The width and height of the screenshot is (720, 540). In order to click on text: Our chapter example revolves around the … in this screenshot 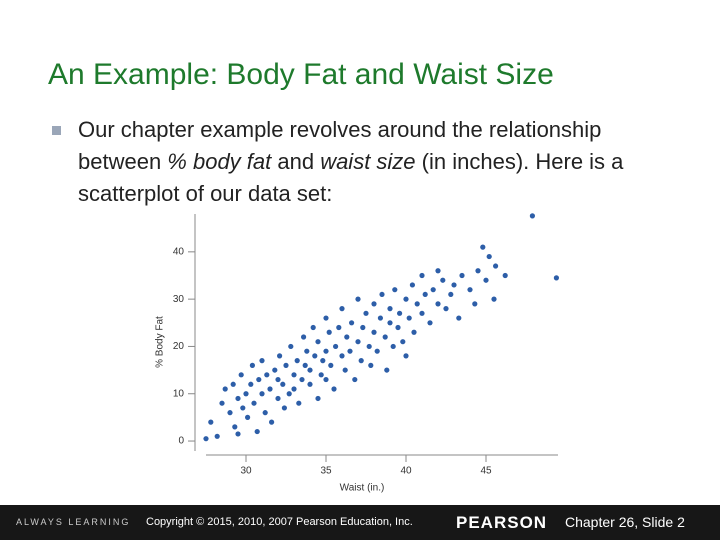, I will do `click(340, 145)`.